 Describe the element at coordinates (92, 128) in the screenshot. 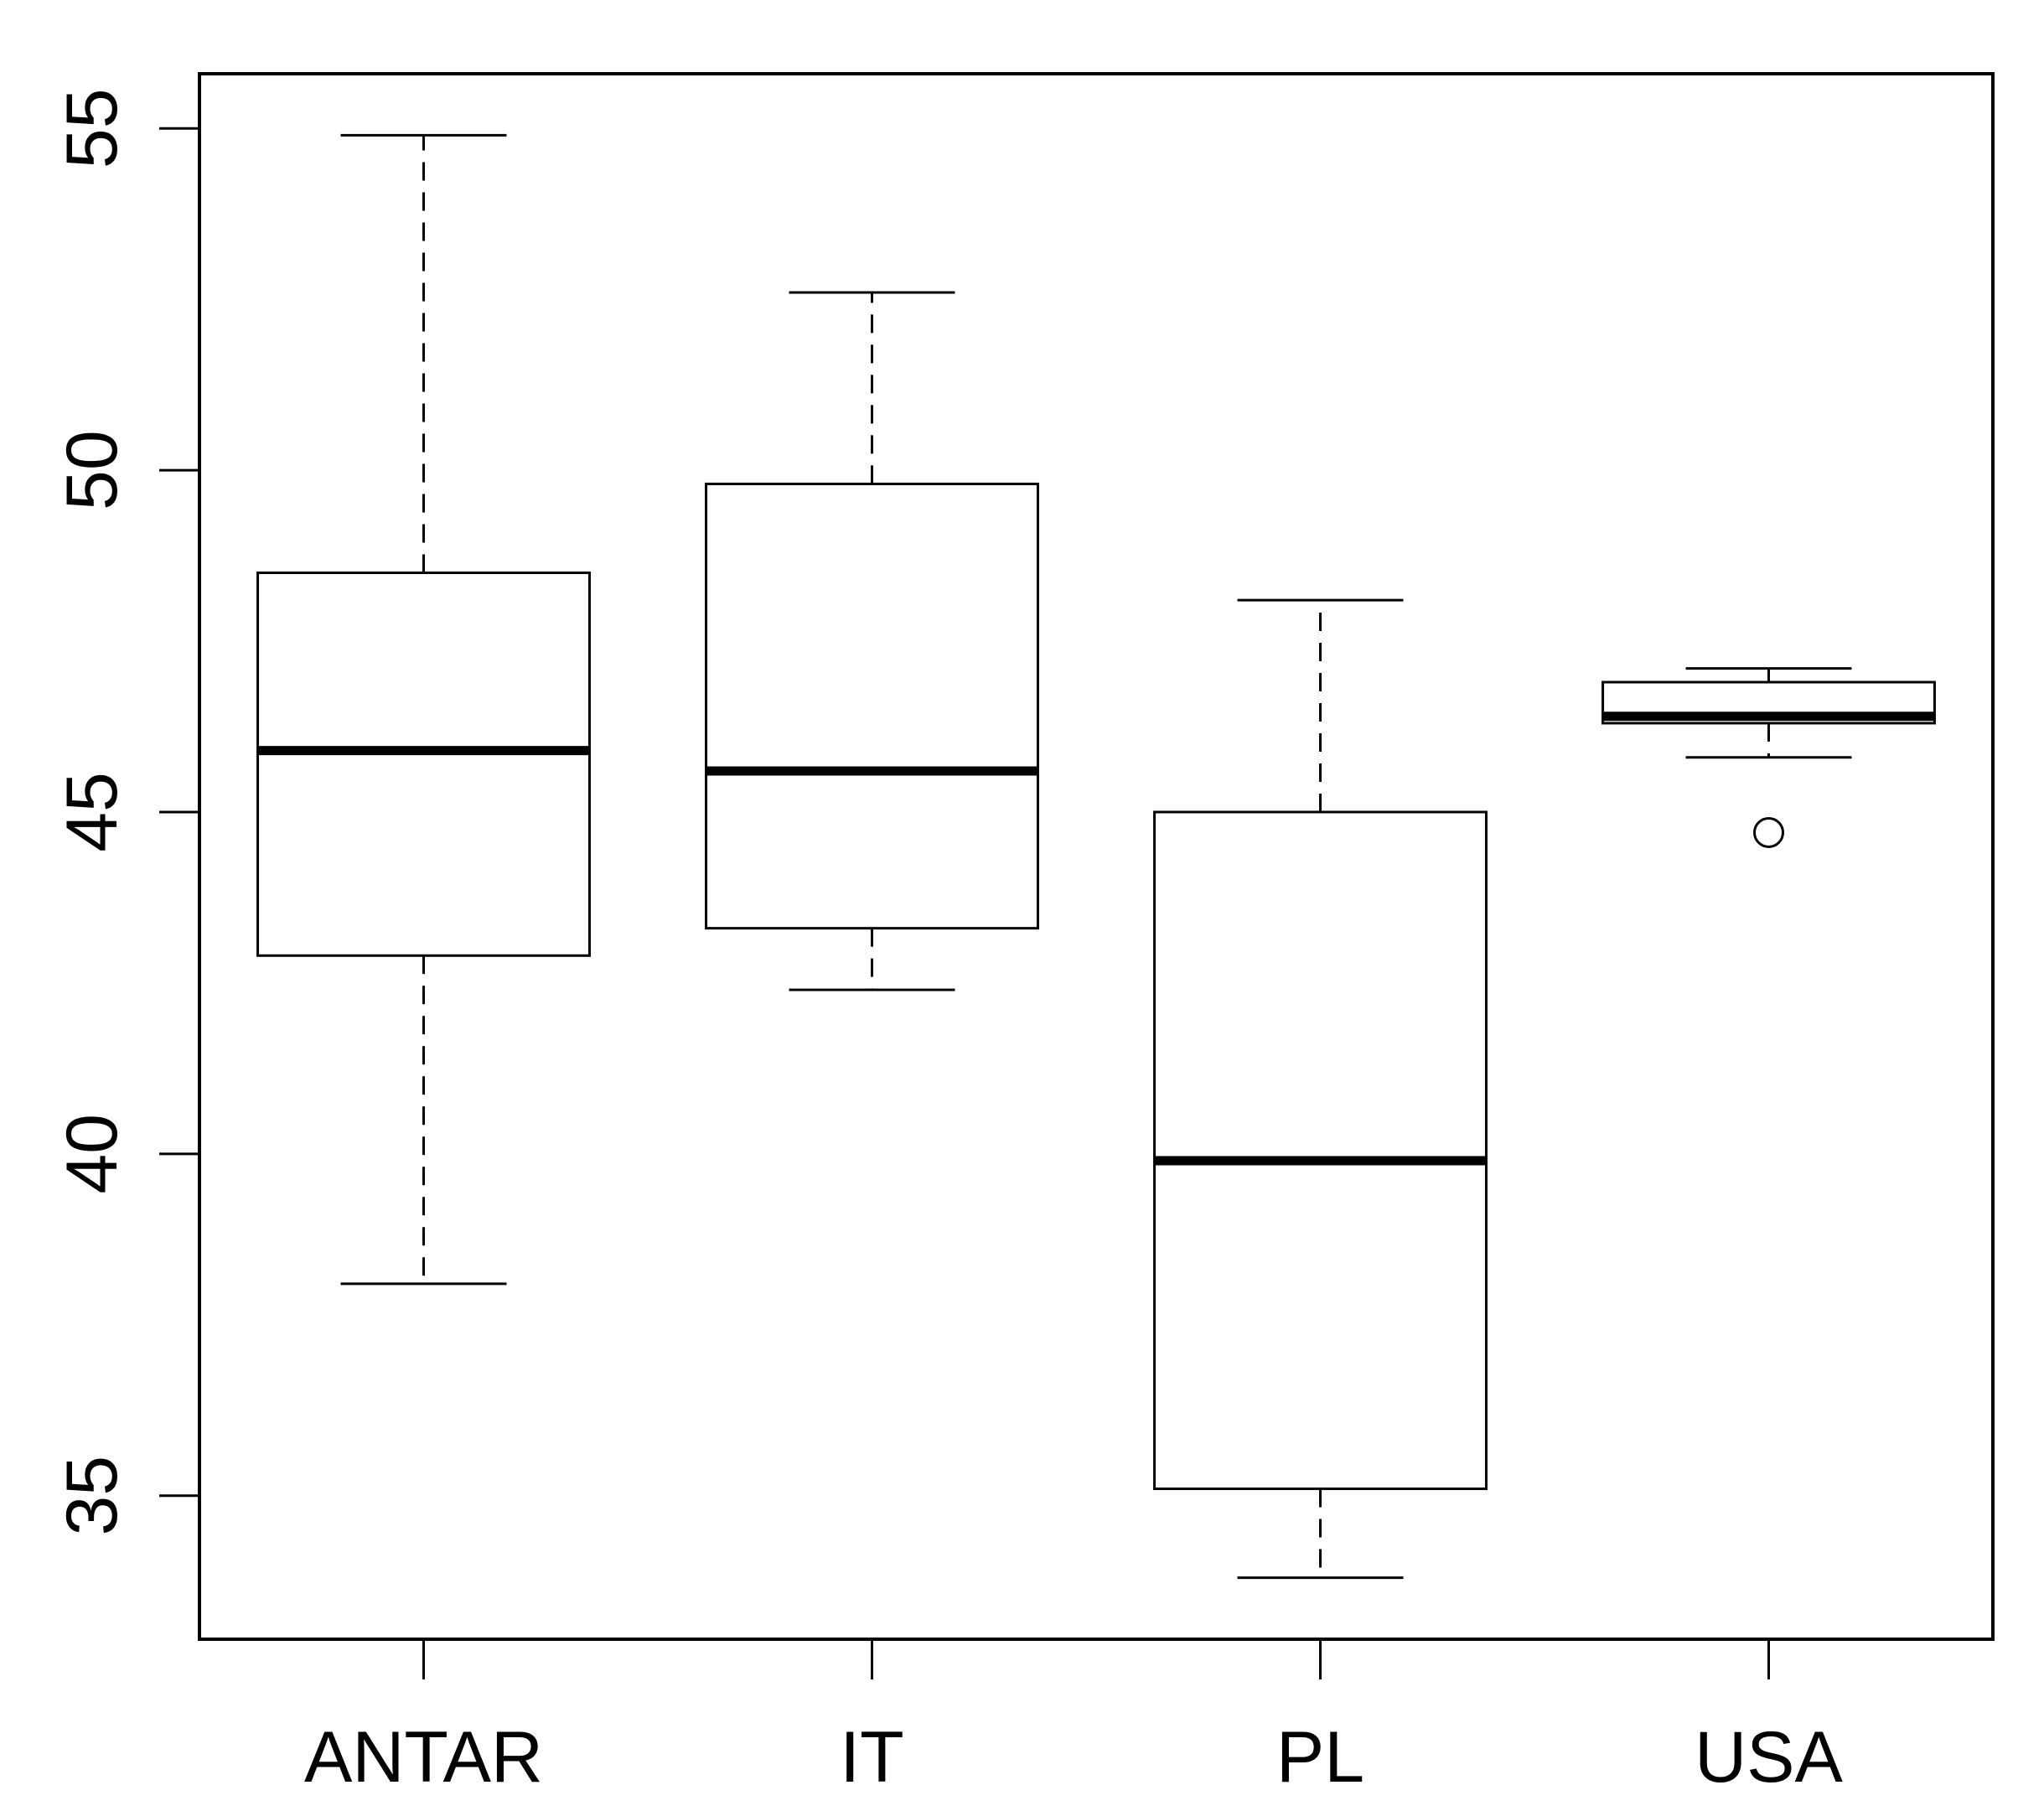

I see `y-tick-label: 55` at that location.